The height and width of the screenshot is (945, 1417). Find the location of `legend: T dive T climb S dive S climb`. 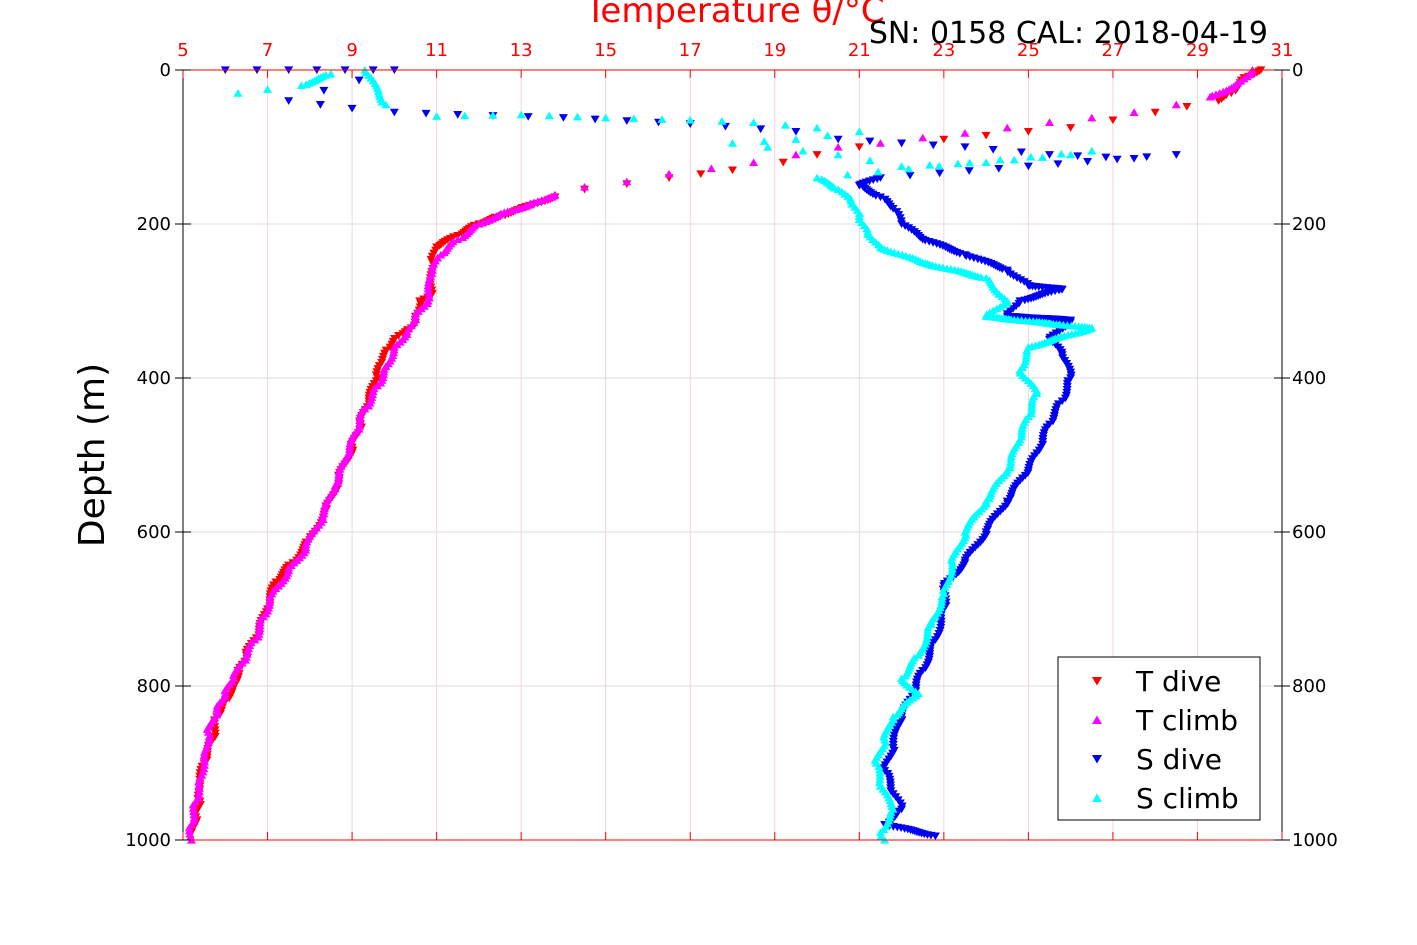

legend: T dive T climb S dive S climb is located at coordinates (1159, 738).